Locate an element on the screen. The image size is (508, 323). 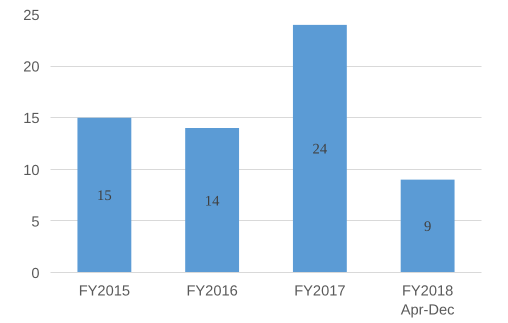
y-tick-label: 15 is located at coordinates (31, 119).